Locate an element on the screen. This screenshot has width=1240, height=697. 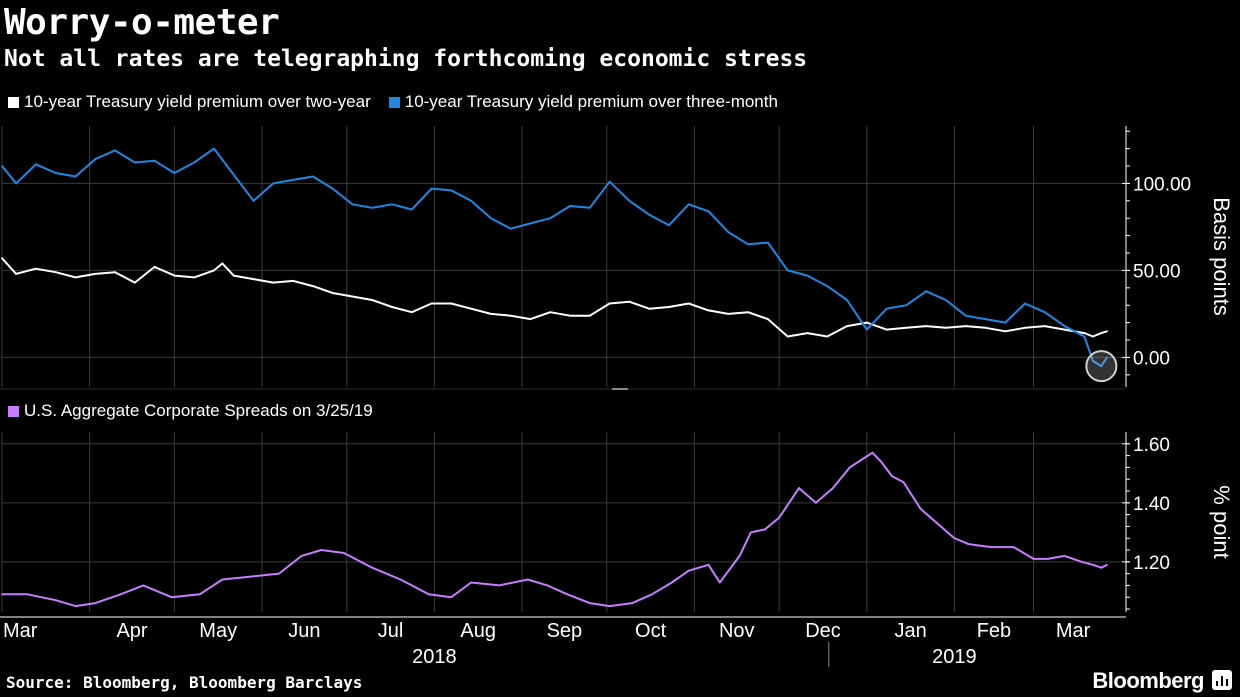
x-month-label: Dec is located at coordinates (823, 631).